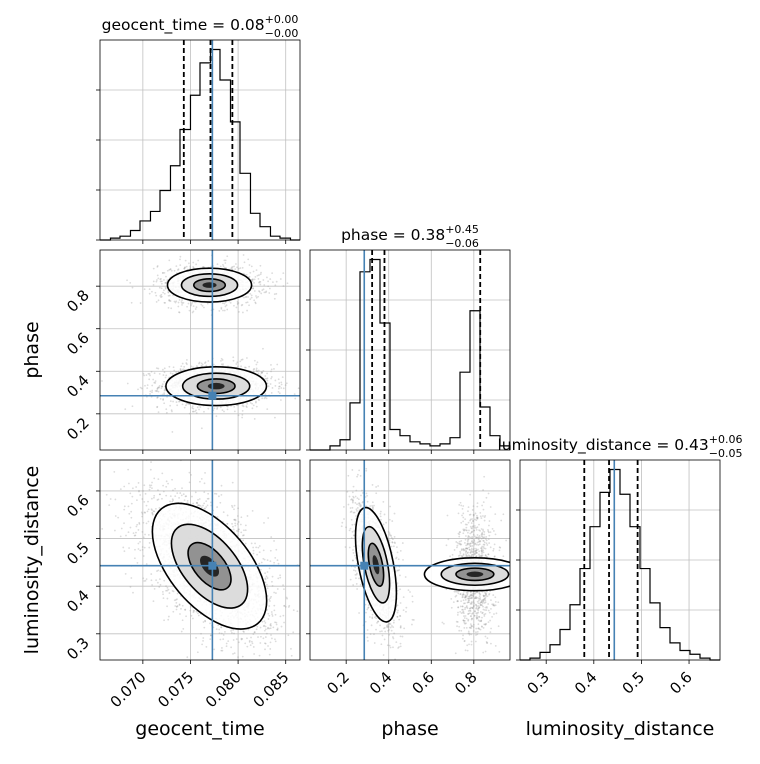 This screenshot has width=760, height=764. What do you see at coordinates (462, 243) in the screenshot?
I see `title-minus: −0.06` at bounding box center [462, 243].